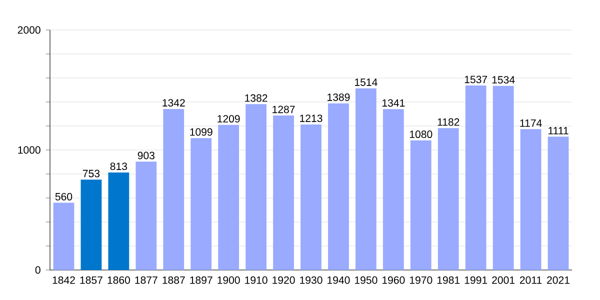  What do you see at coordinates (449, 122) in the screenshot?
I see `data-label: 1182` at bounding box center [449, 122].